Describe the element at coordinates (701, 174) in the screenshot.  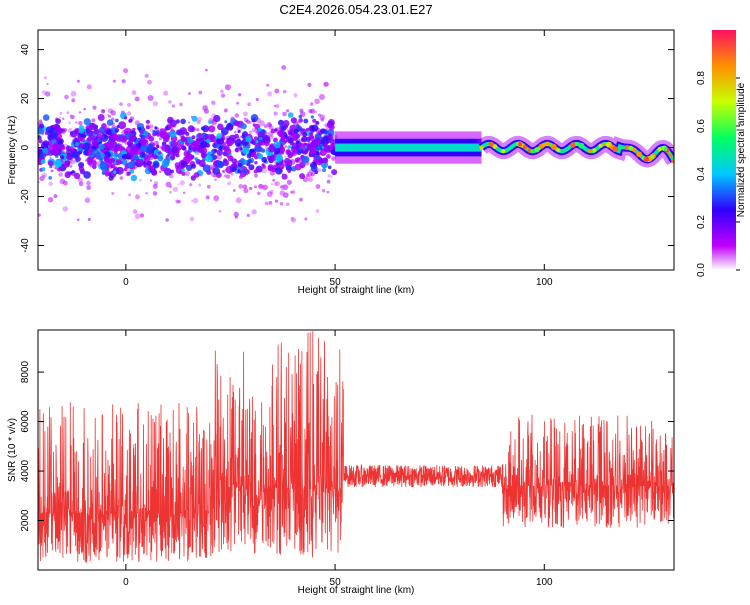
I see `colorbar-tick-label: 0.4` at that location.